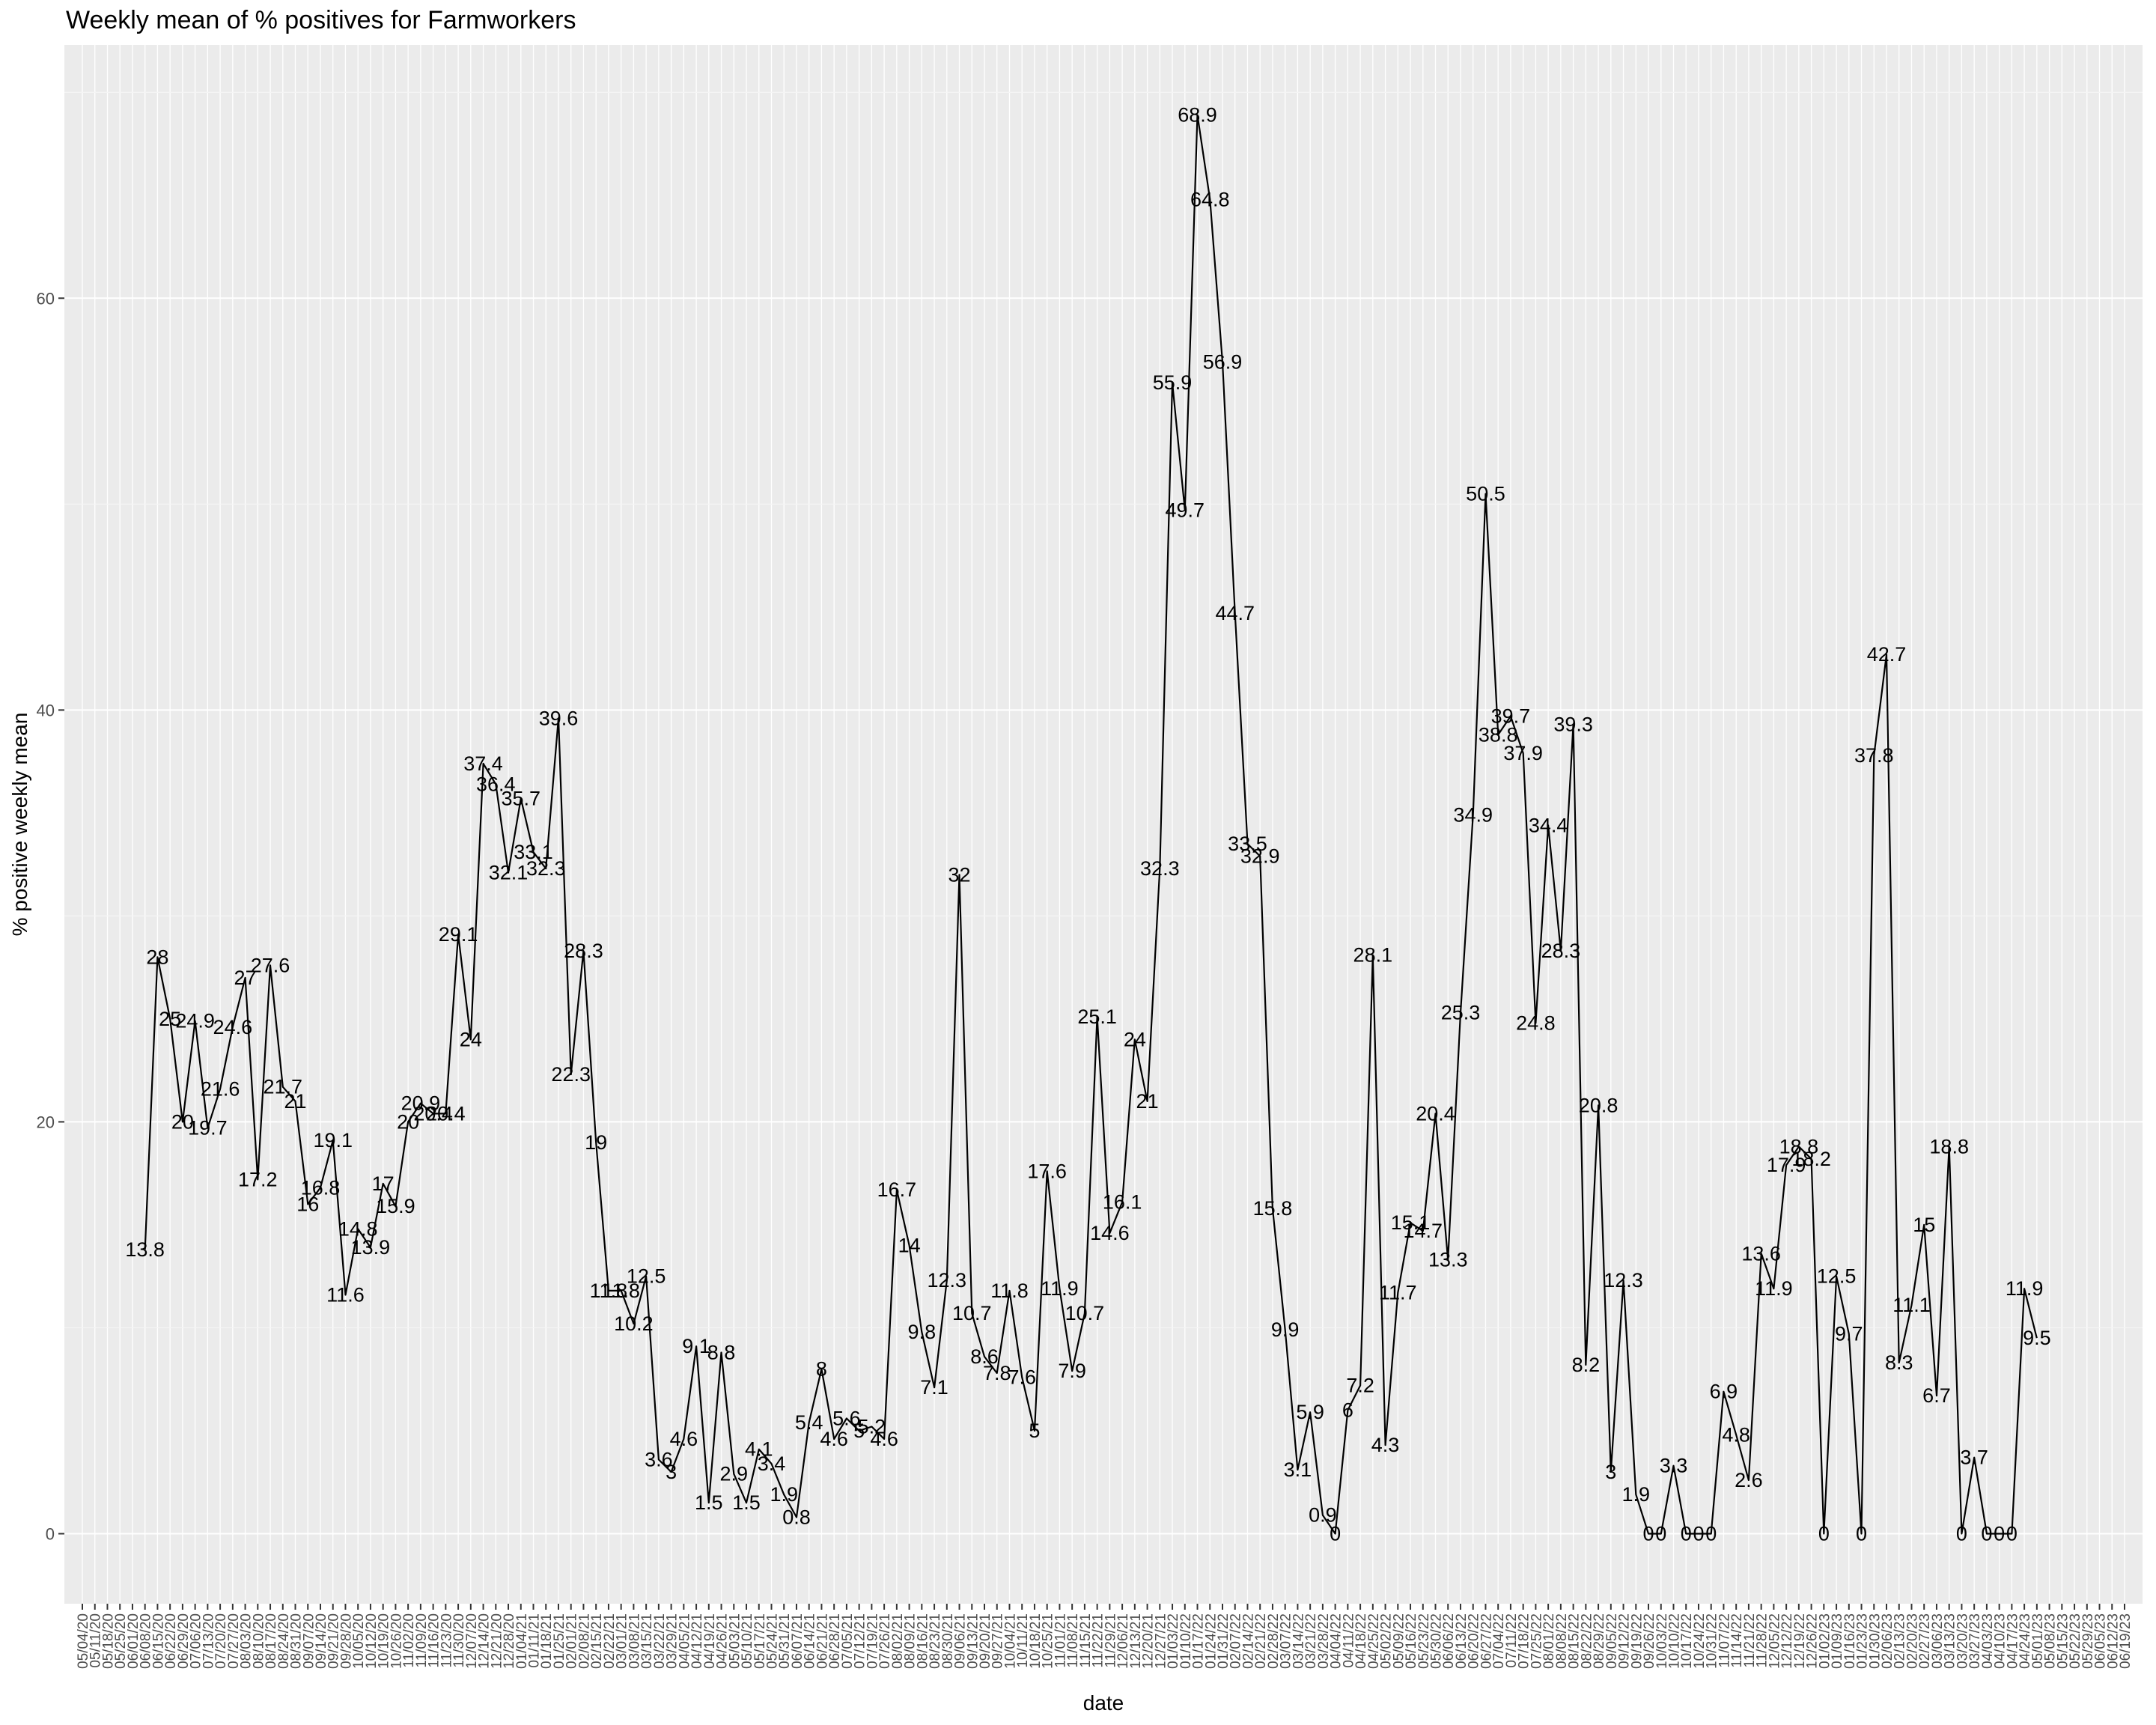  I want to click on data-label: 17.6, so click(1047, 1171).